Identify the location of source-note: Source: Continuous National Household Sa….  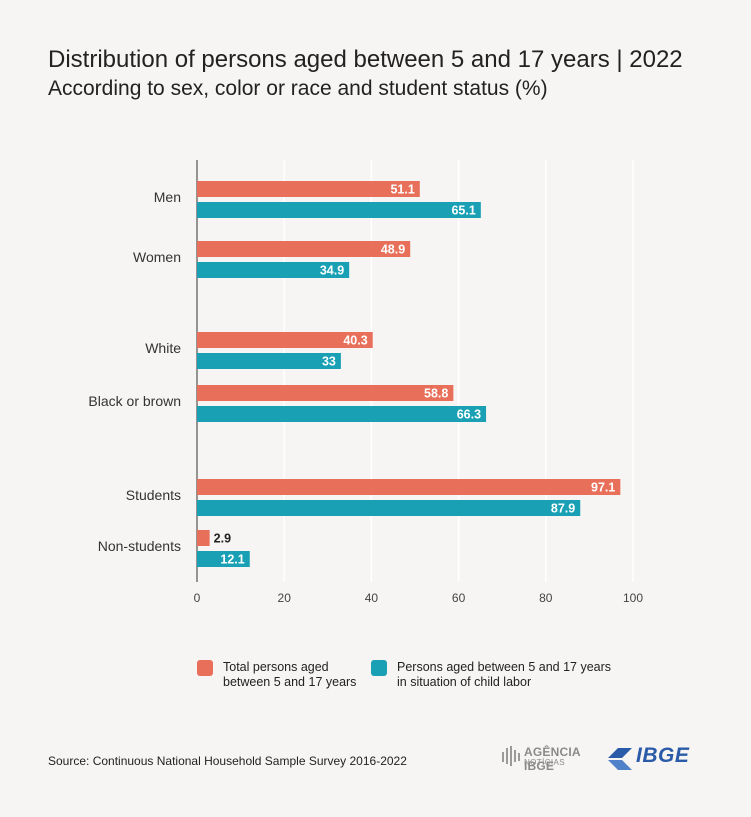
(227, 761).